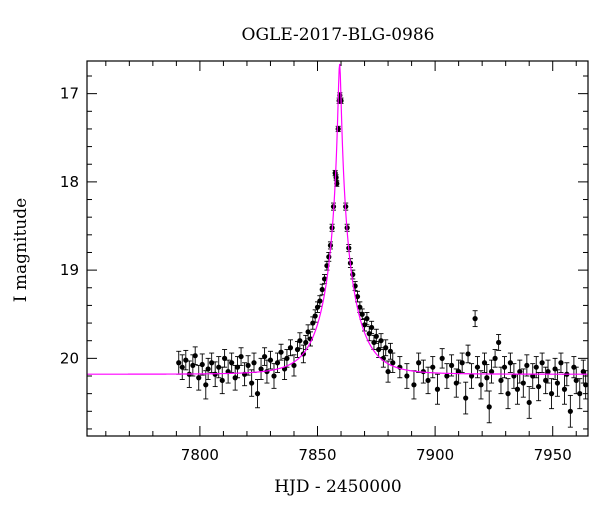 Image resolution: width=600 pixels, height=512 pixels. I want to click on y-tick-label: 19, so click(69, 270).